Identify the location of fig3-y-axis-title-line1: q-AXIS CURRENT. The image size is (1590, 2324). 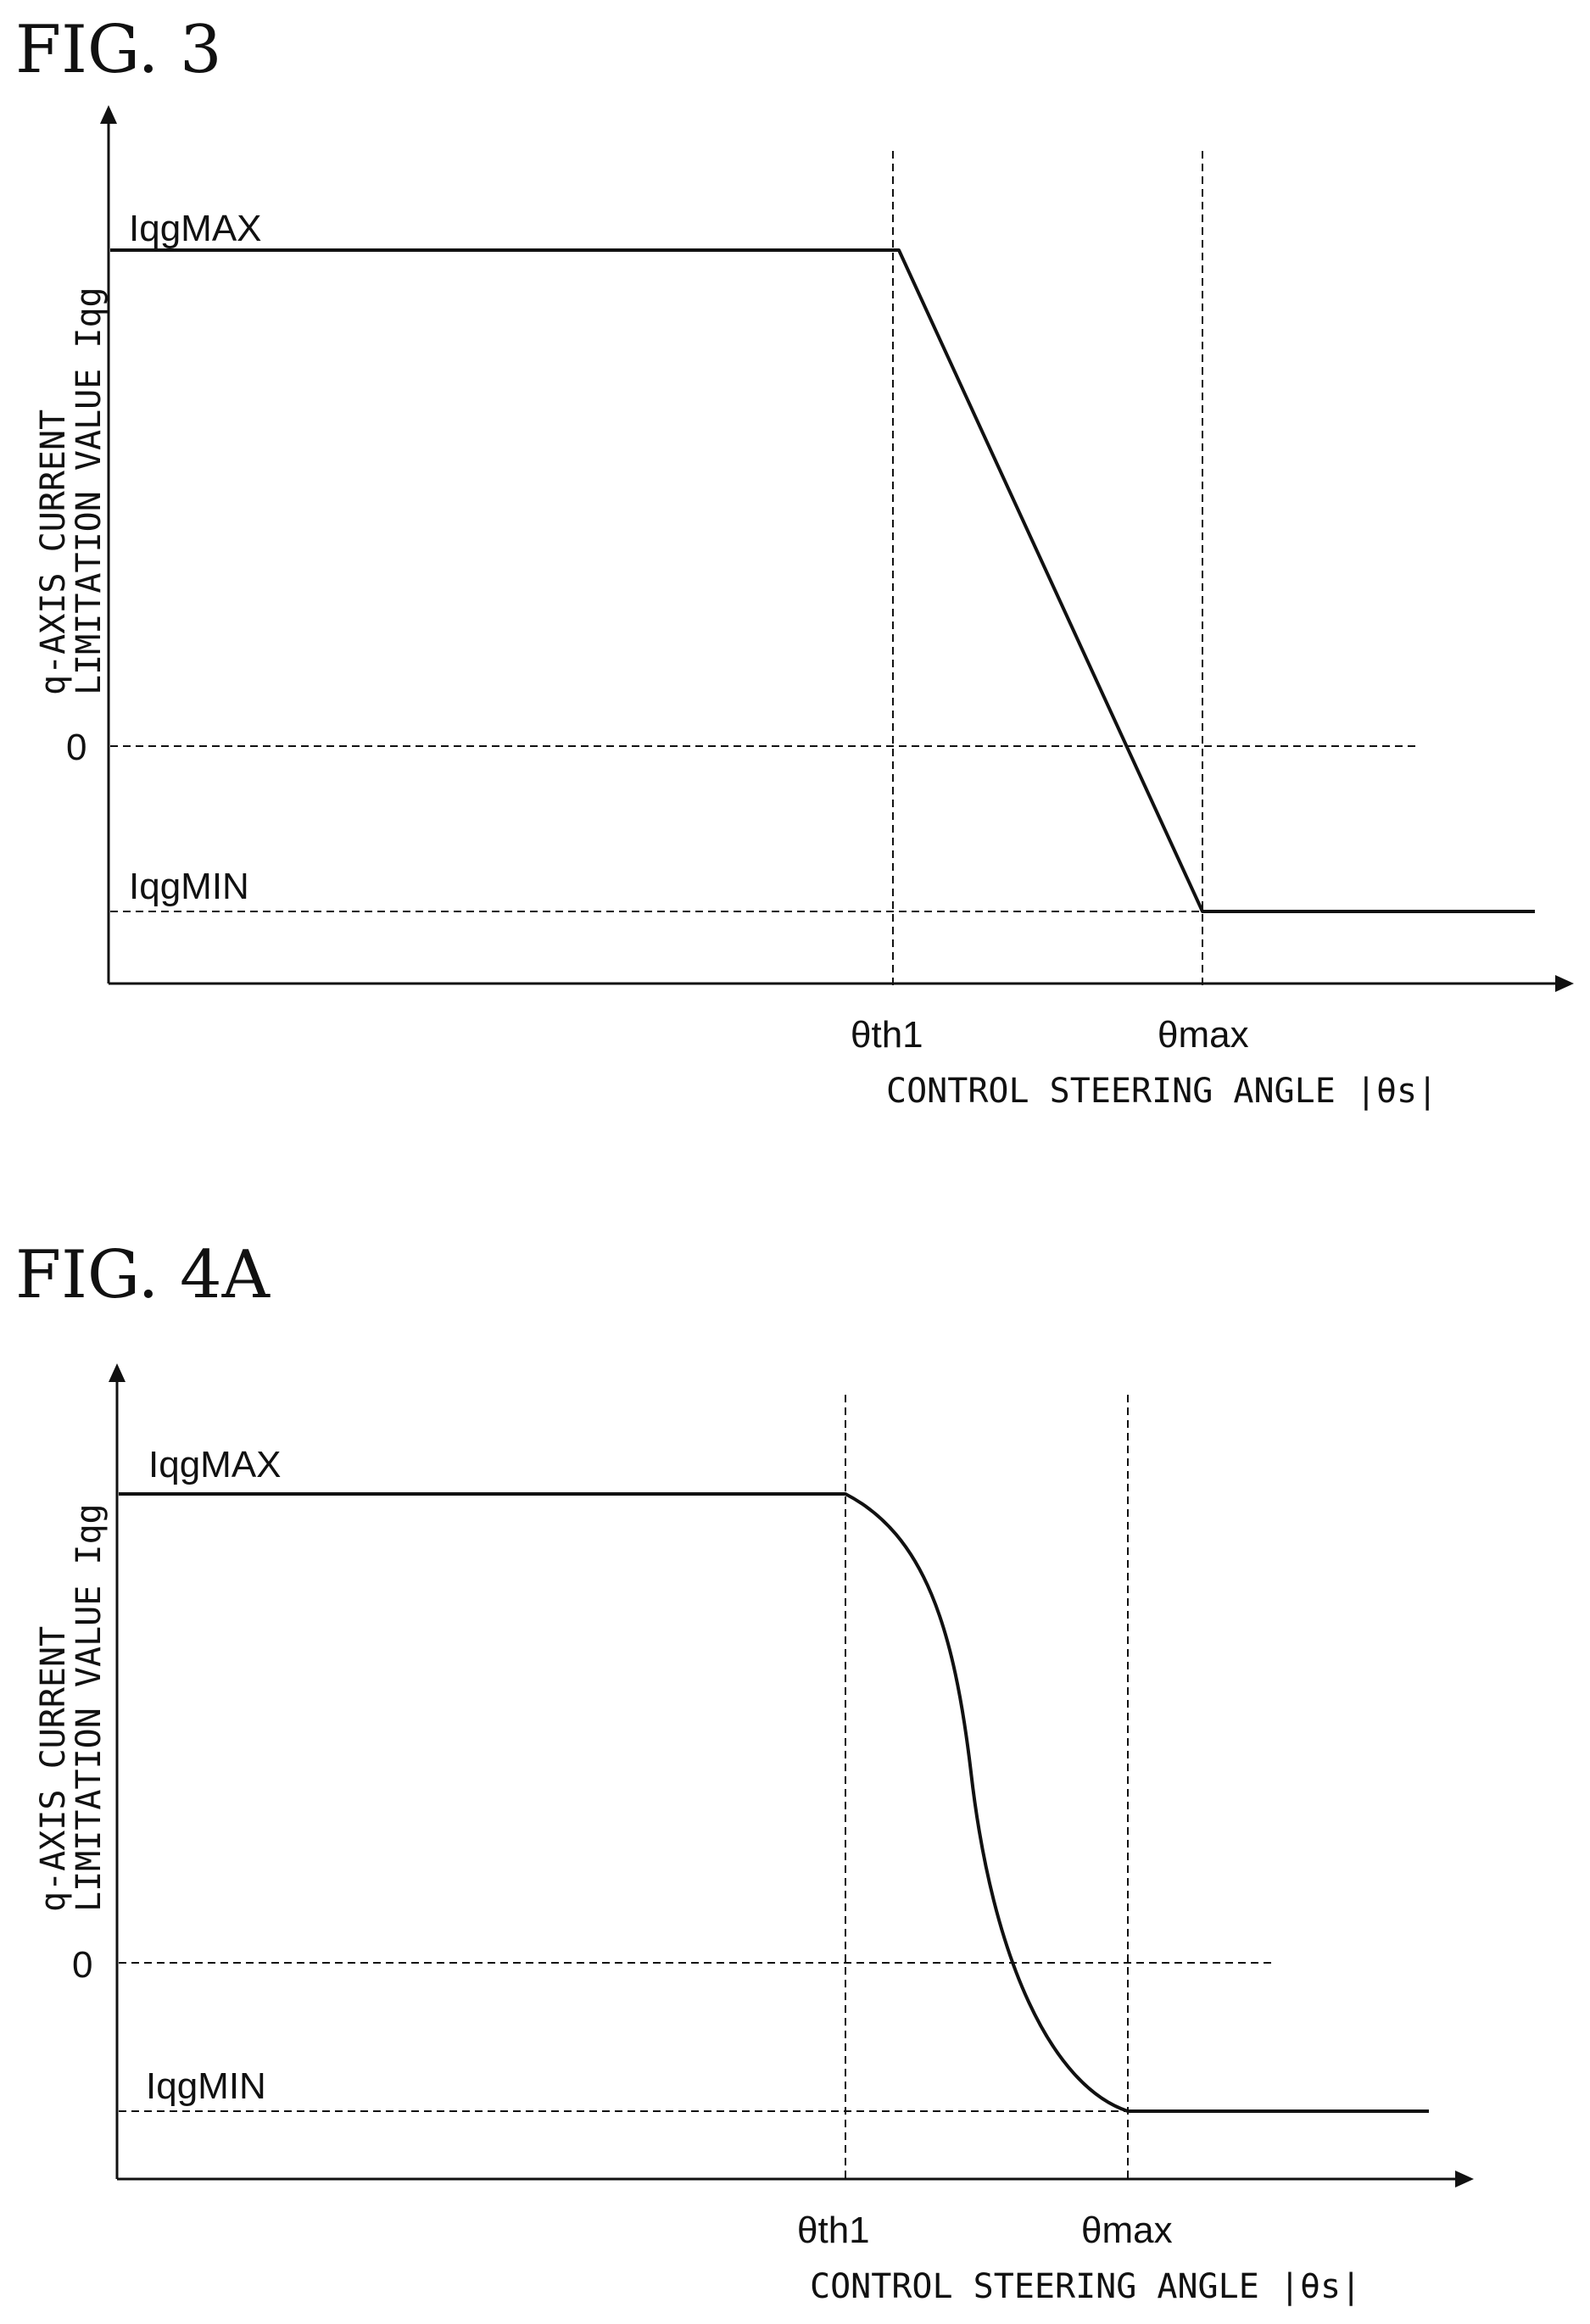
(53, 553).